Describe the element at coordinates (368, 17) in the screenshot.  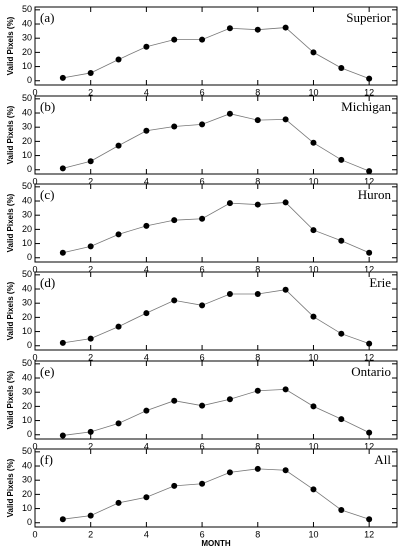
I see `panel-annotation: Superior` at that location.